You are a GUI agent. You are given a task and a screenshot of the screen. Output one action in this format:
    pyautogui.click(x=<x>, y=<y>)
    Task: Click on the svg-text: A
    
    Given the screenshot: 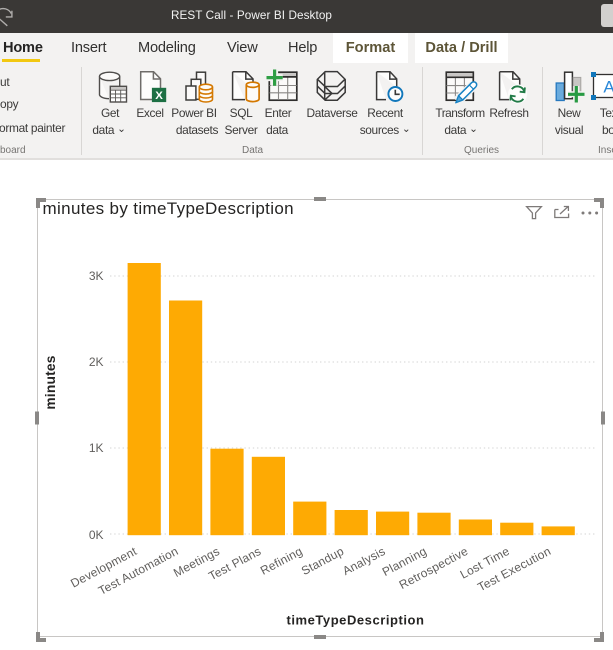 What is the action you would take?
    pyautogui.click(x=608, y=87)
    